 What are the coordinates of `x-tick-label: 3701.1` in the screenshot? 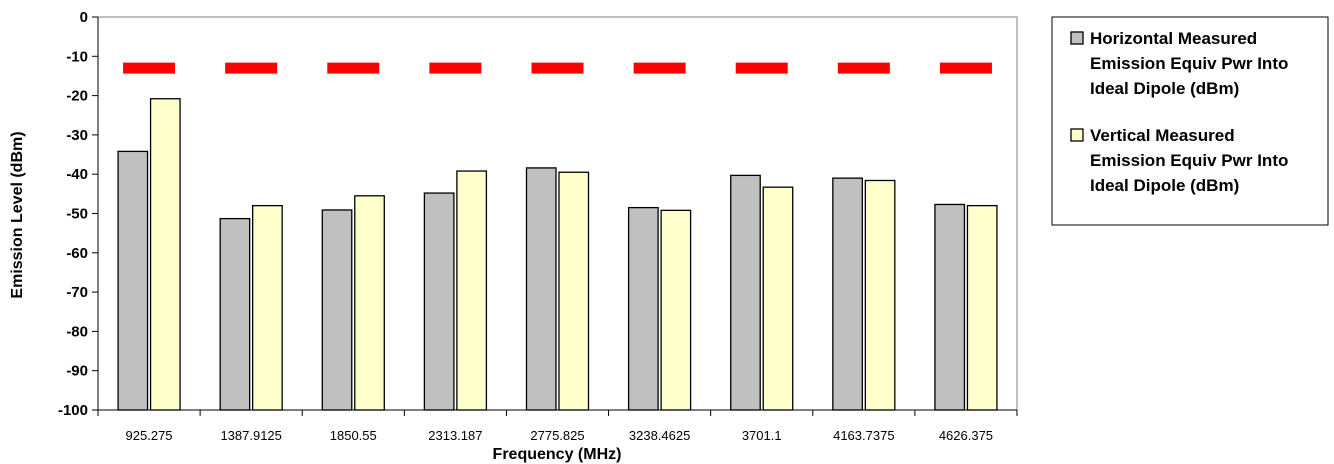 It's located at (762, 435).